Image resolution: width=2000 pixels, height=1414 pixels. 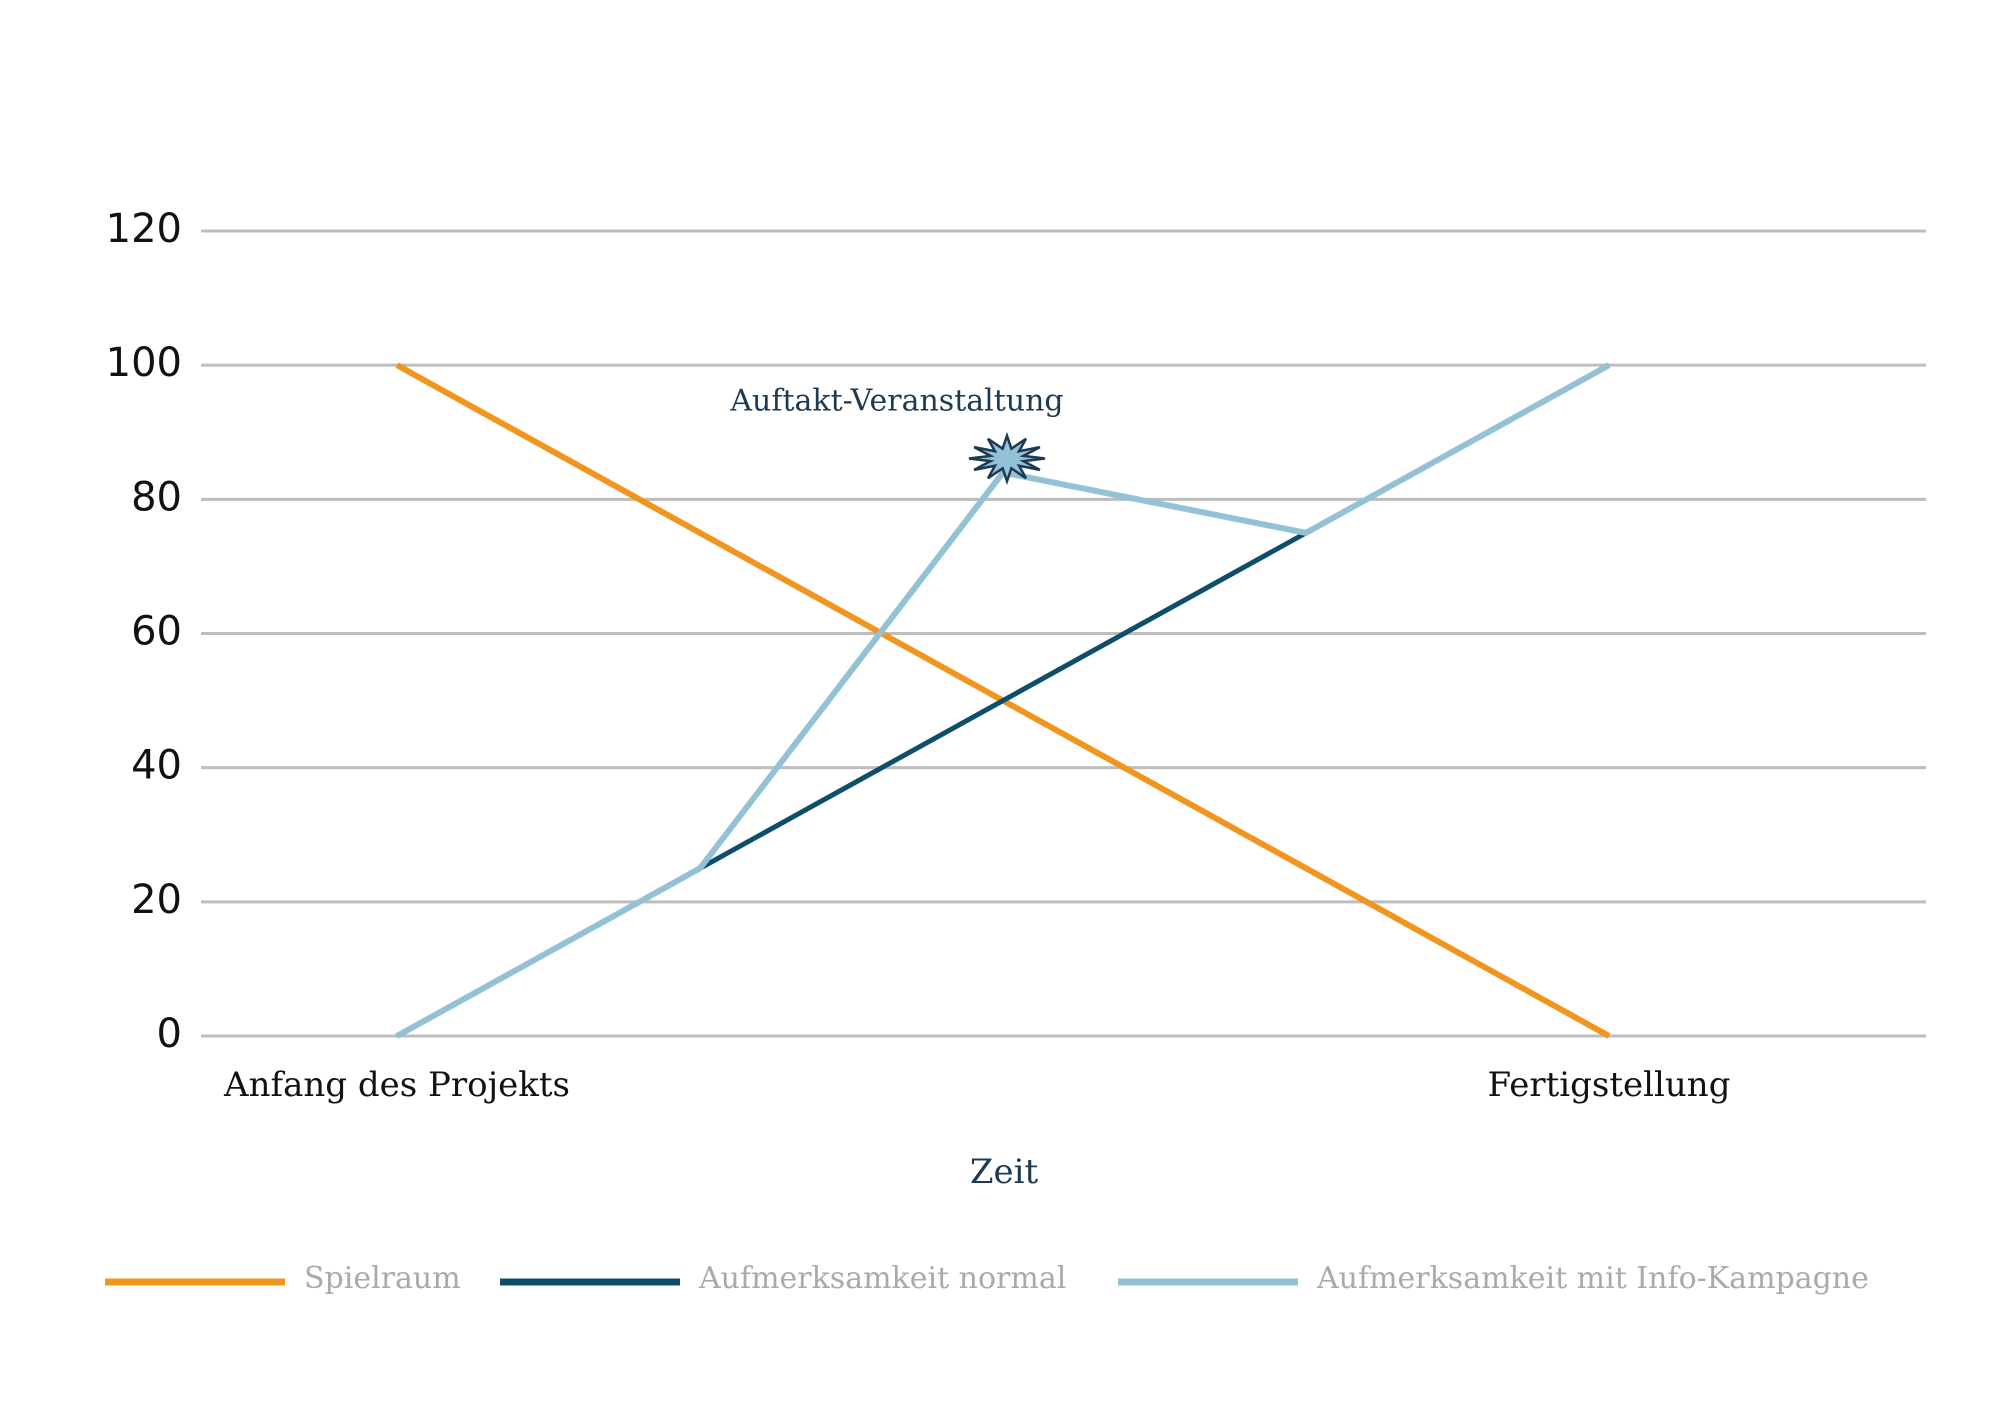 What do you see at coordinates (396, 1085) in the screenshot?
I see `x-tick-label: Anfang des Projekts` at bounding box center [396, 1085].